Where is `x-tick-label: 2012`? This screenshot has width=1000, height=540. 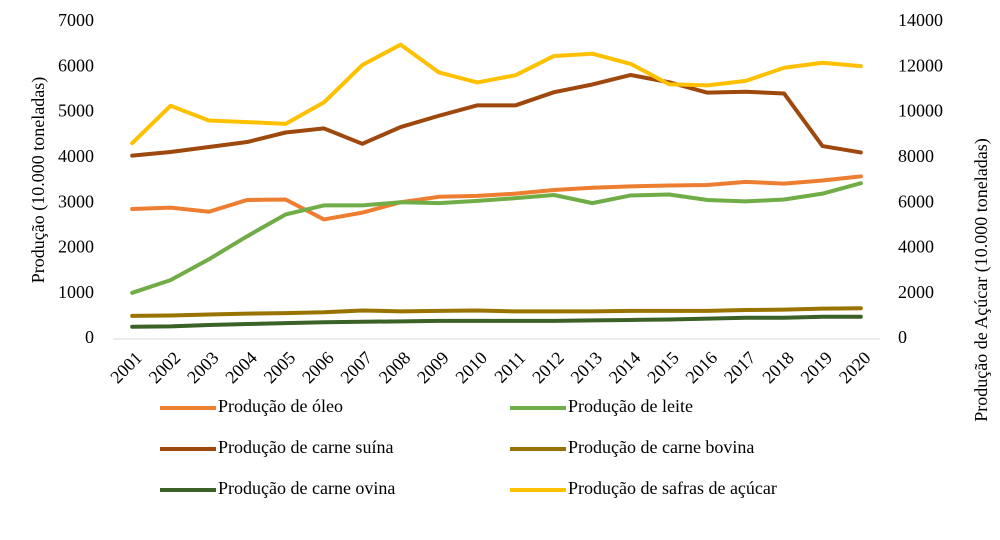
x-tick-label: 2012 is located at coordinates (548, 368).